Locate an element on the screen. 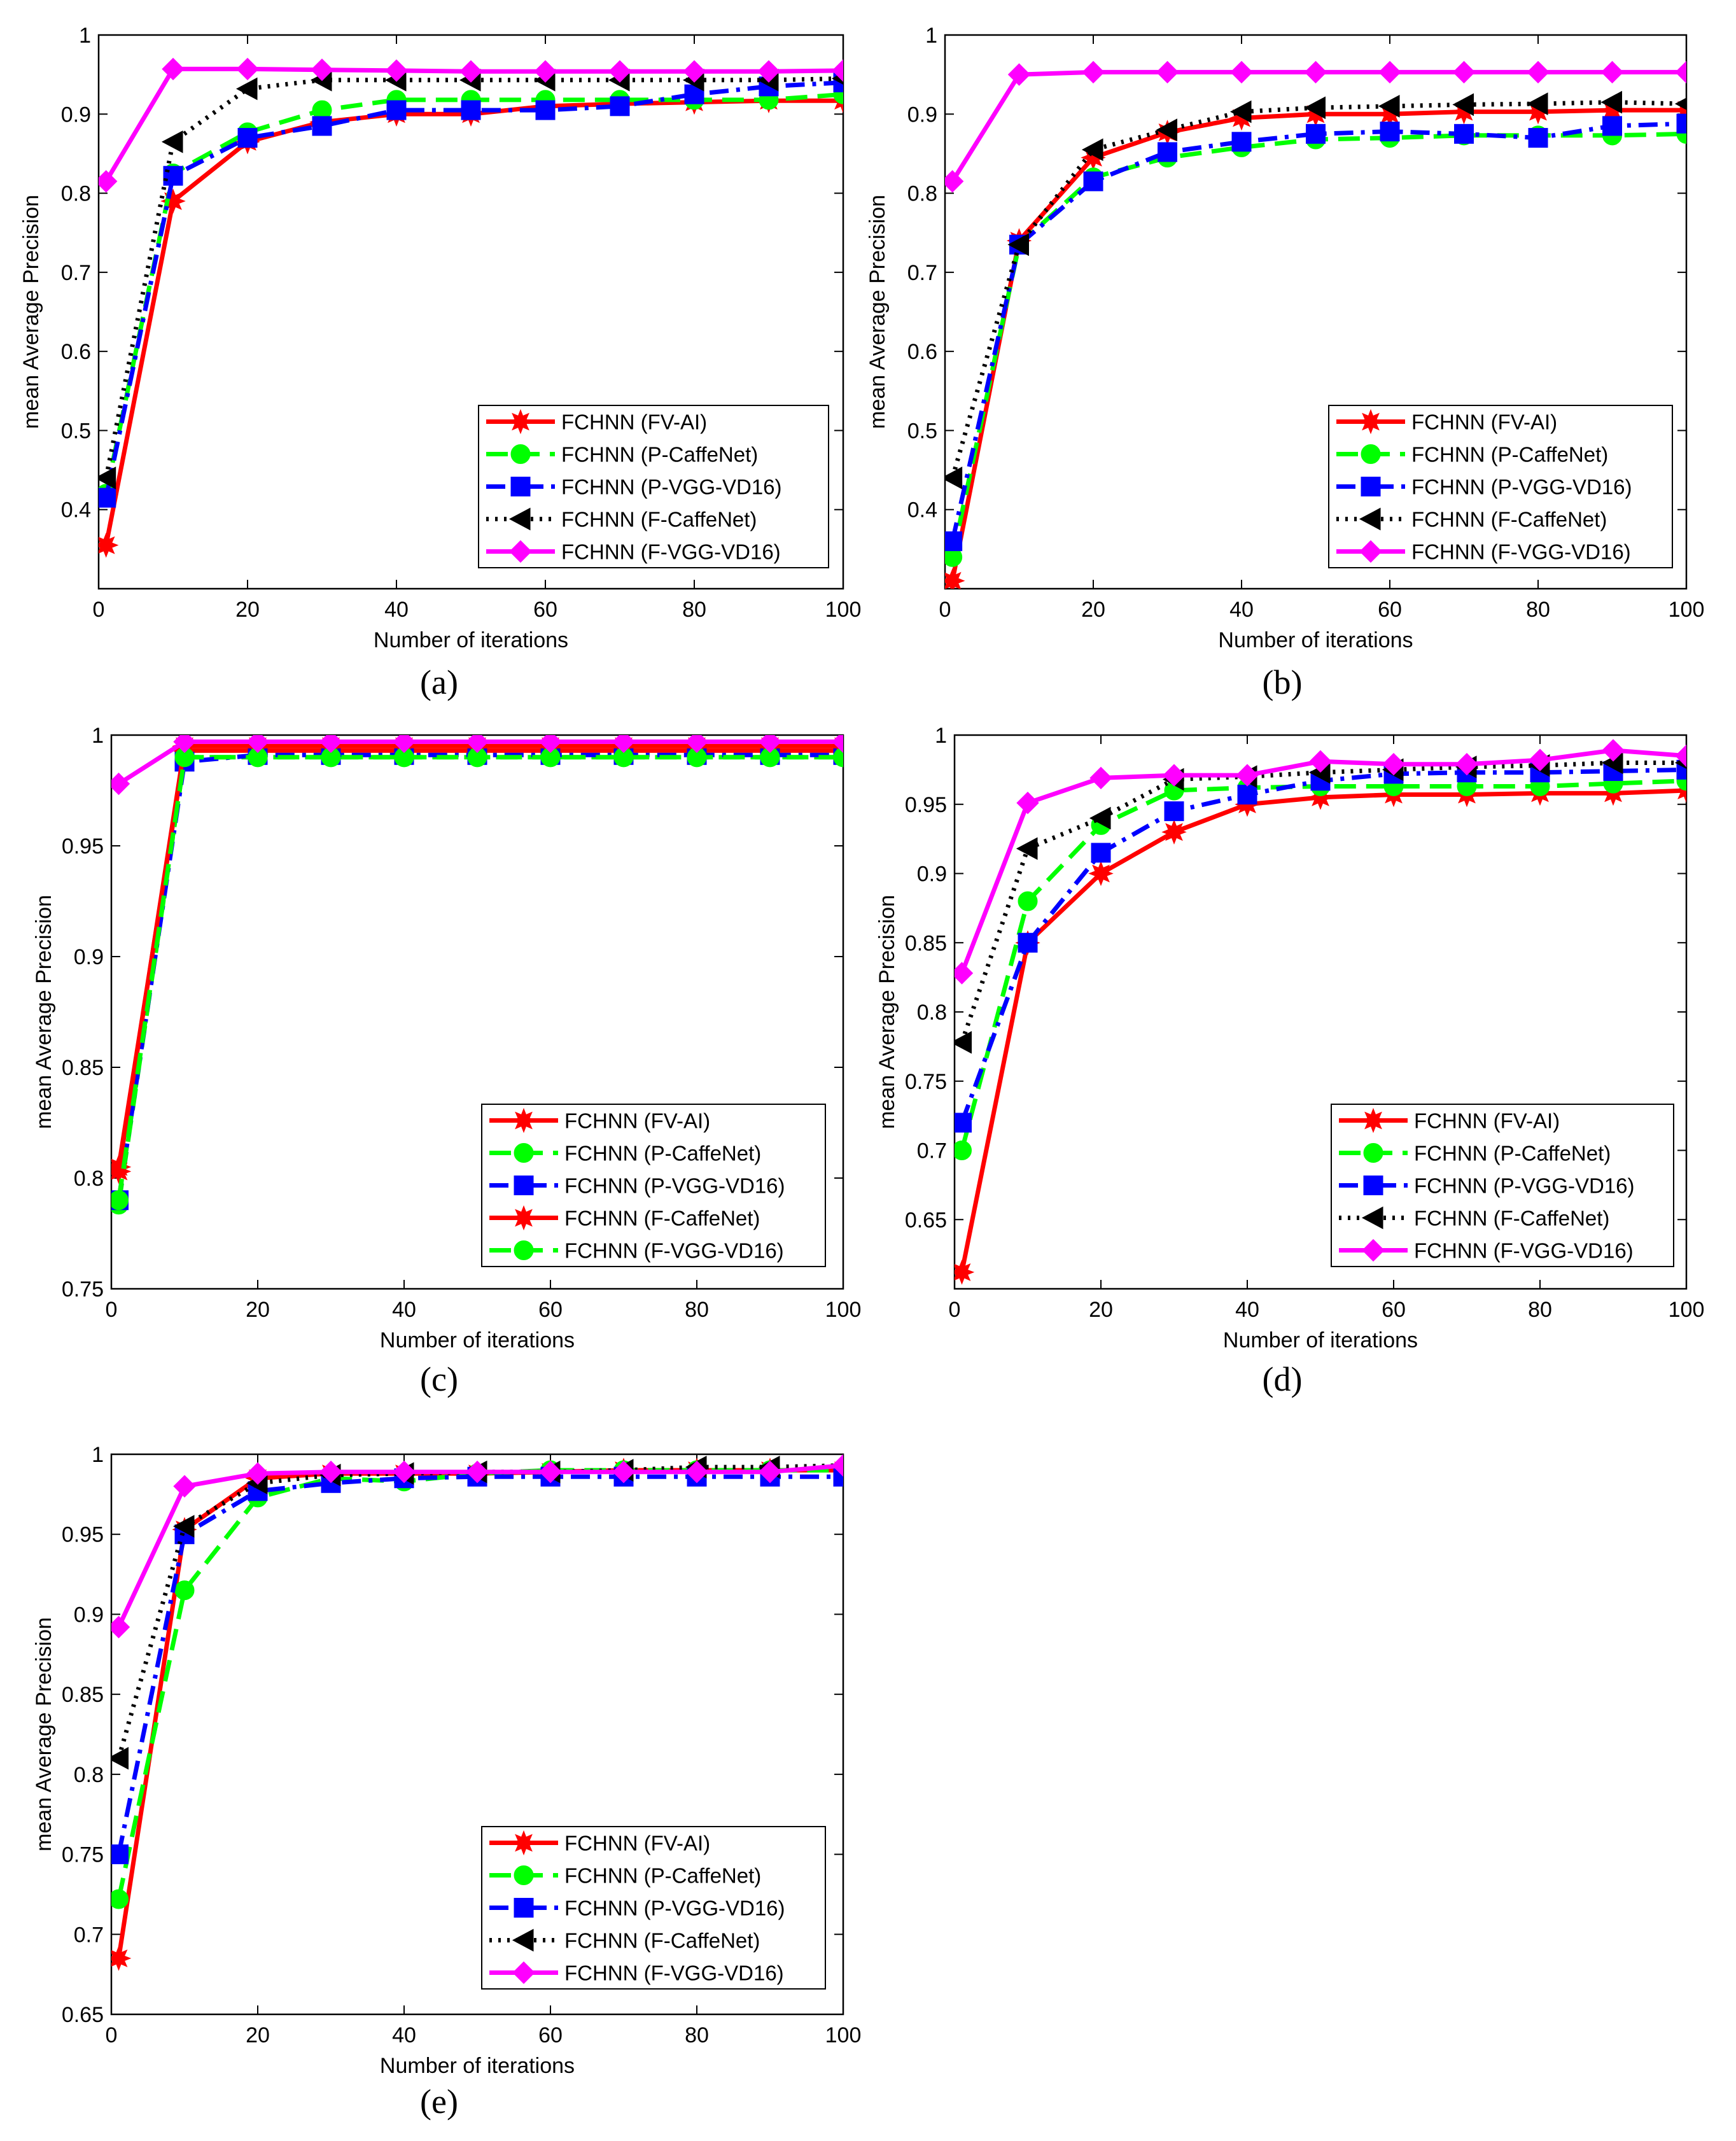 This screenshot has width=1736, height=2141. y-tick-label: 1 is located at coordinates (98, 1455).